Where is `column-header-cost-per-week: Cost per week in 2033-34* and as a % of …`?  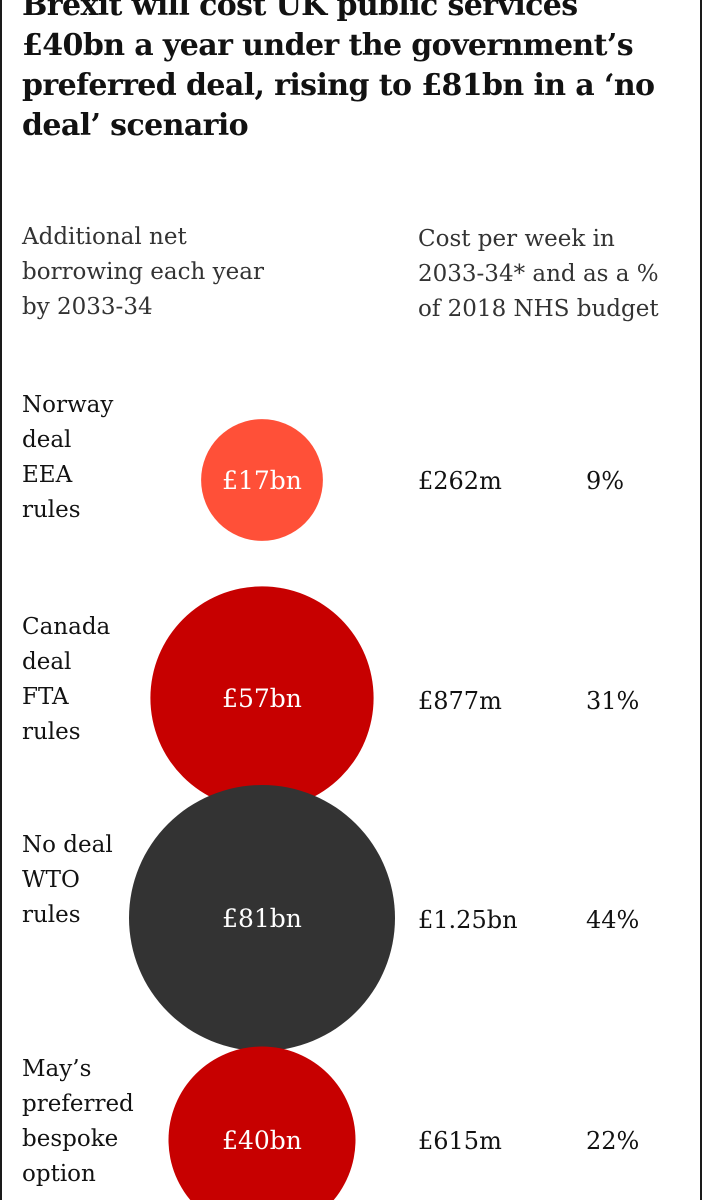 column-header-cost-per-week: Cost per week in 2033-34* and as a % of … is located at coordinates (538, 274).